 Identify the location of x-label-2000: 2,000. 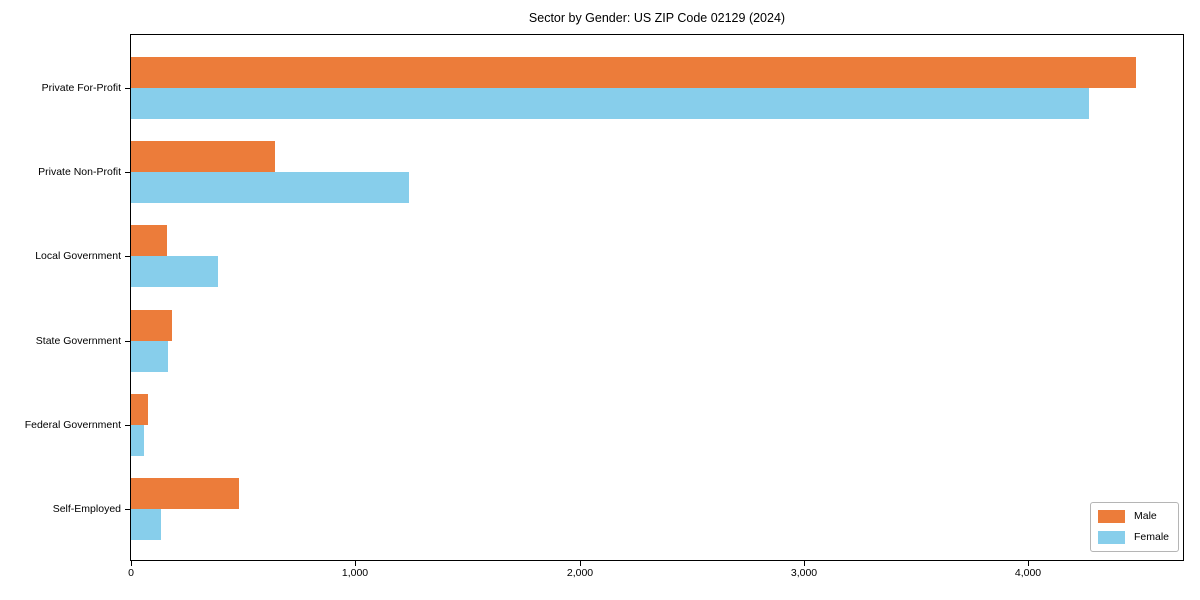
(580, 573).